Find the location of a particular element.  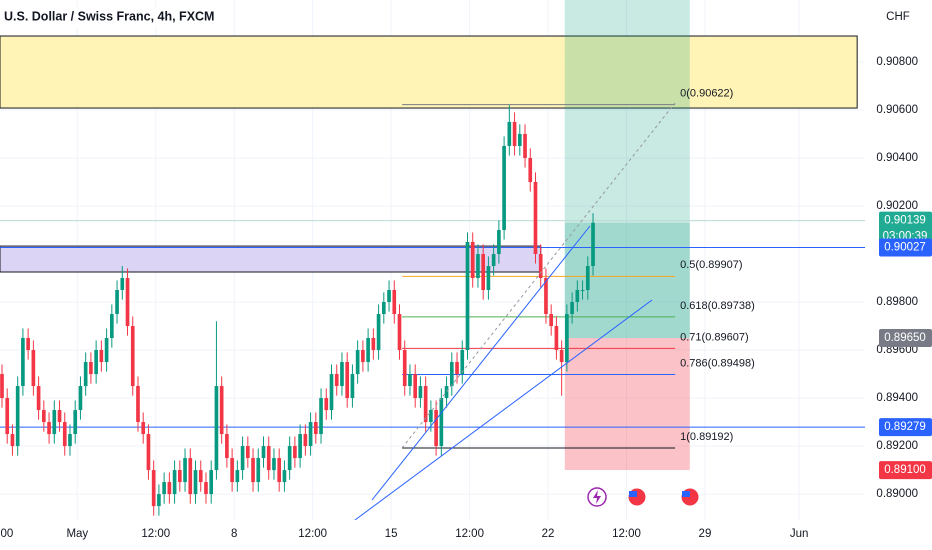

loss-zone is located at coordinates (627, 404).